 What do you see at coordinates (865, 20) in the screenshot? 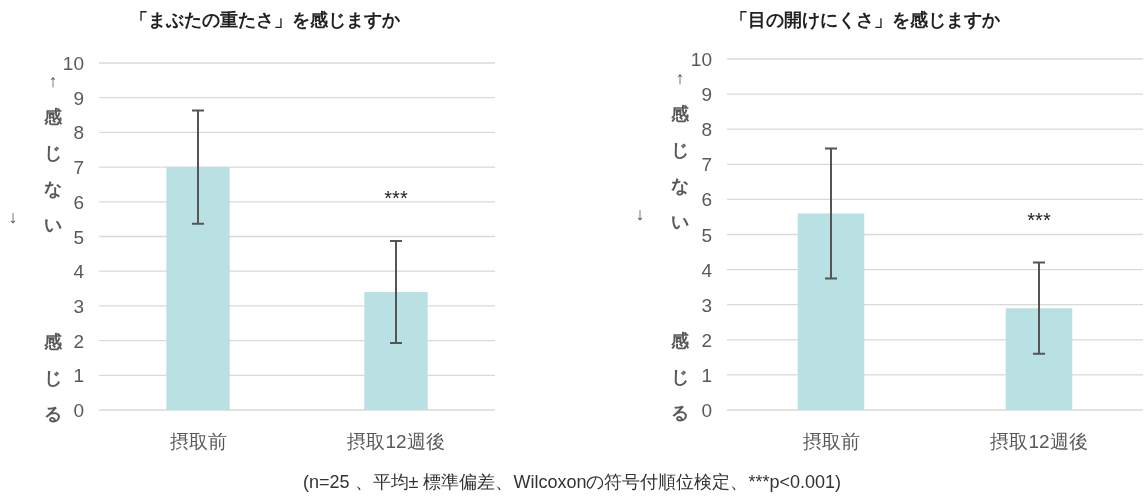
I see `chart-title: 「目の開けにくさ」を感じますか` at bounding box center [865, 20].